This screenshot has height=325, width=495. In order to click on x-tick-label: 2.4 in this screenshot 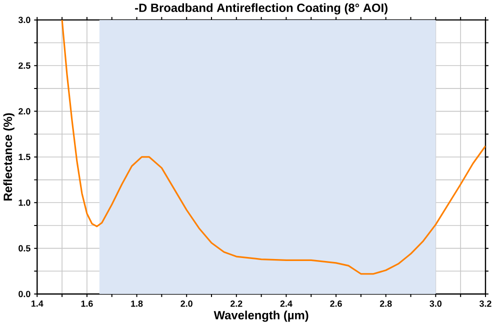, I will do `click(286, 303)`.